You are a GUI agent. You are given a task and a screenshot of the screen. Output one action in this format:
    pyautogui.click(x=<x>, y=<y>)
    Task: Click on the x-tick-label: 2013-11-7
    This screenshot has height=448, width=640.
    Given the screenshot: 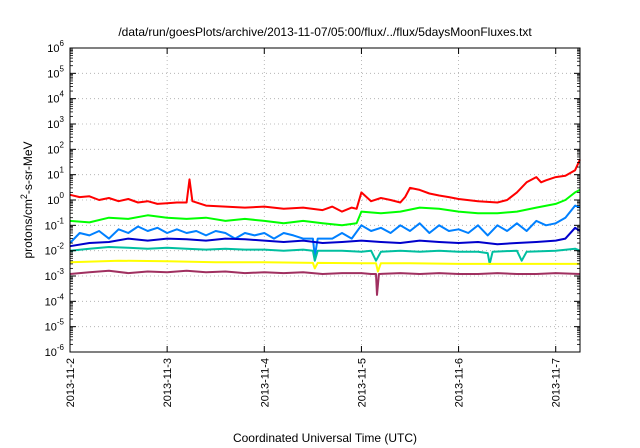 What is the action you would take?
    pyautogui.click(x=557, y=382)
    